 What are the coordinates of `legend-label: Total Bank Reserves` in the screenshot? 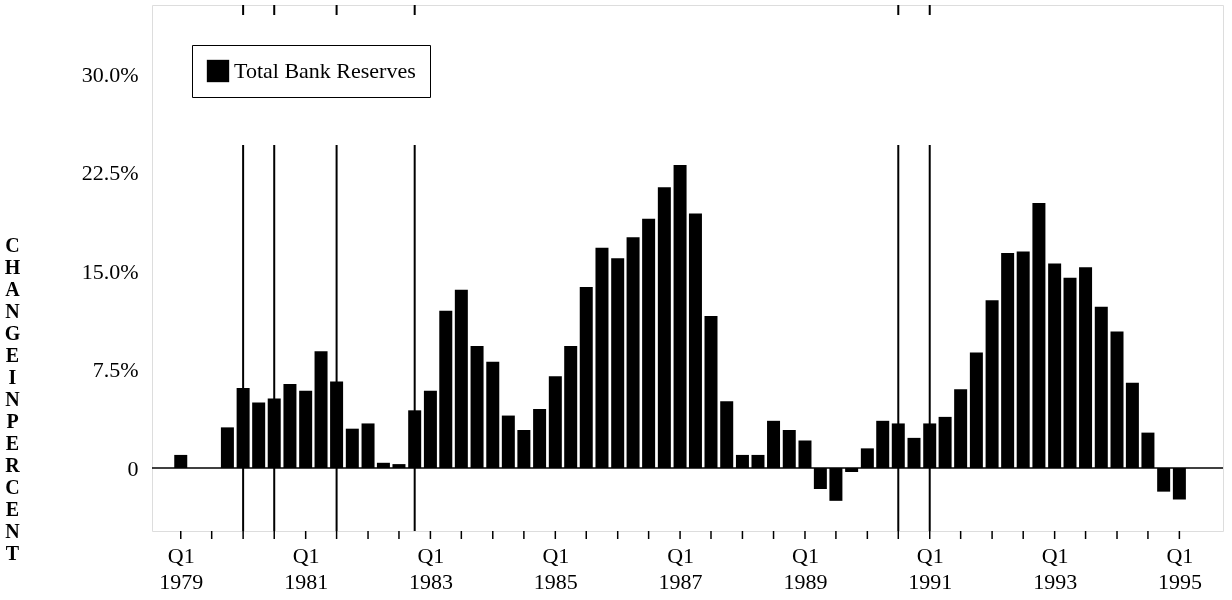 It's located at (325, 70).